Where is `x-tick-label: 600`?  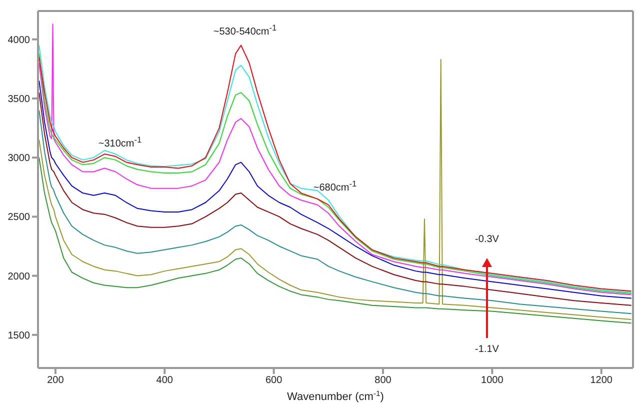
x-tick-label: 600 is located at coordinates (274, 380).